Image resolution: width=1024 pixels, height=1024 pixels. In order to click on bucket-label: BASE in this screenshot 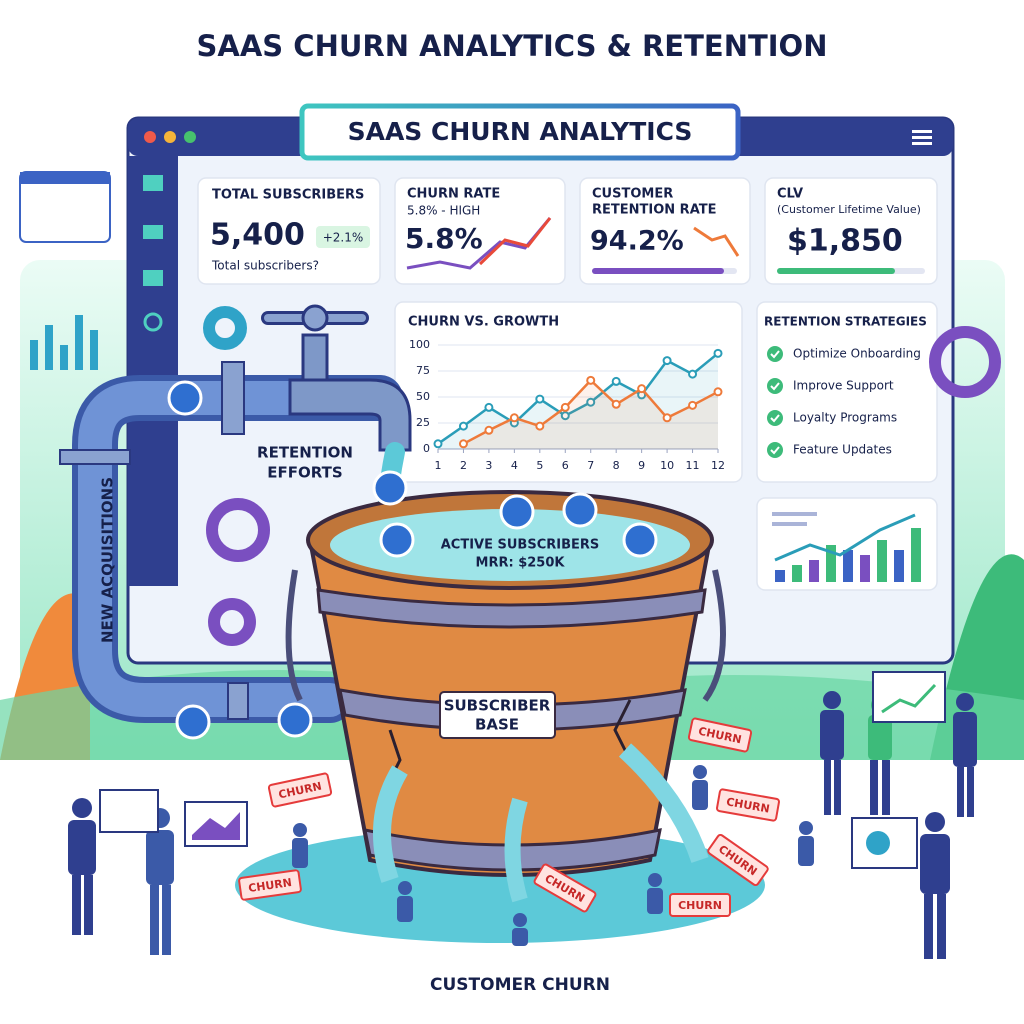, I will do `click(497, 725)`.